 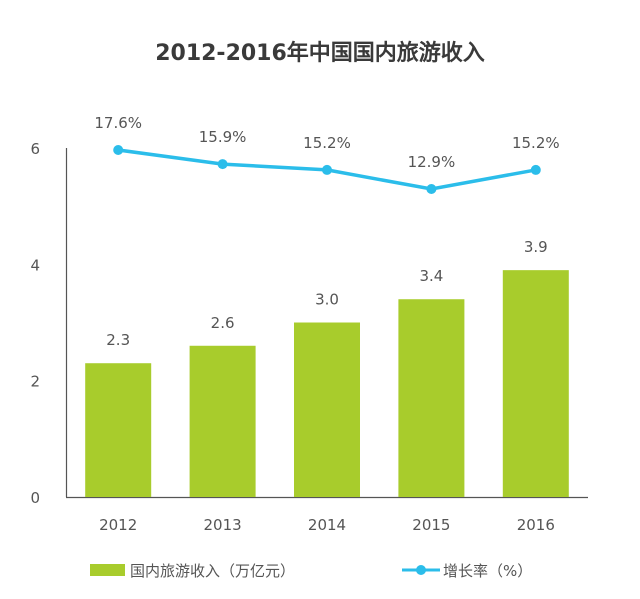 What do you see at coordinates (35, 498) in the screenshot?
I see `y-tick-label: 0` at bounding box center [35, 498].